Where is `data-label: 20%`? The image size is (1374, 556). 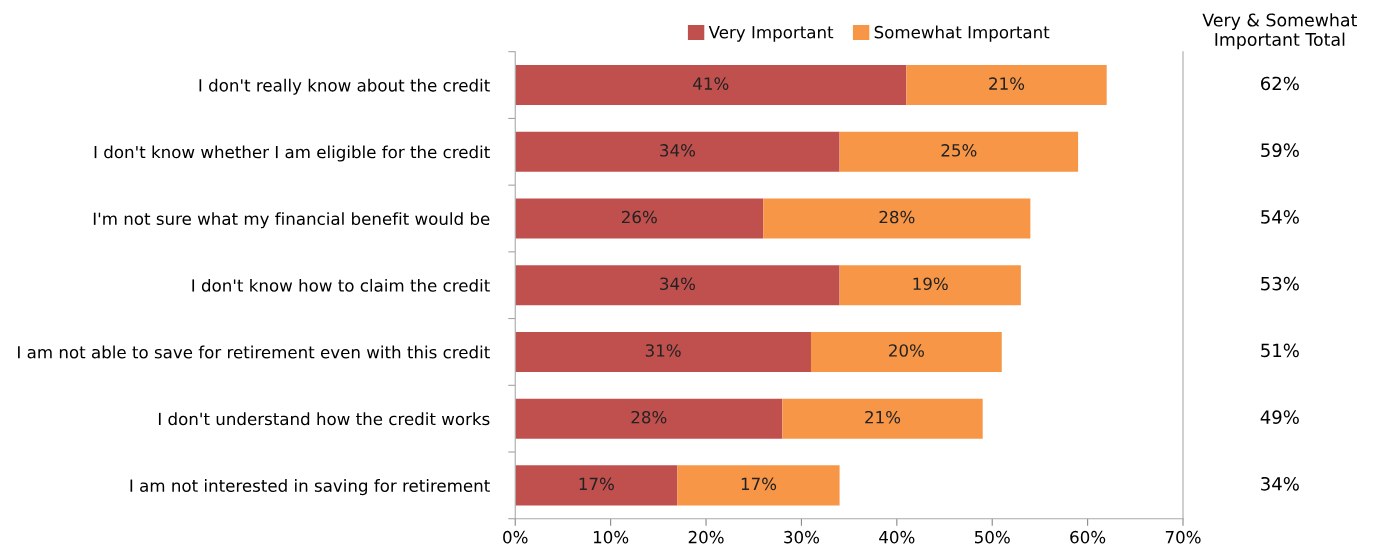 data-label: 20% is located at coordinates (906, 350).